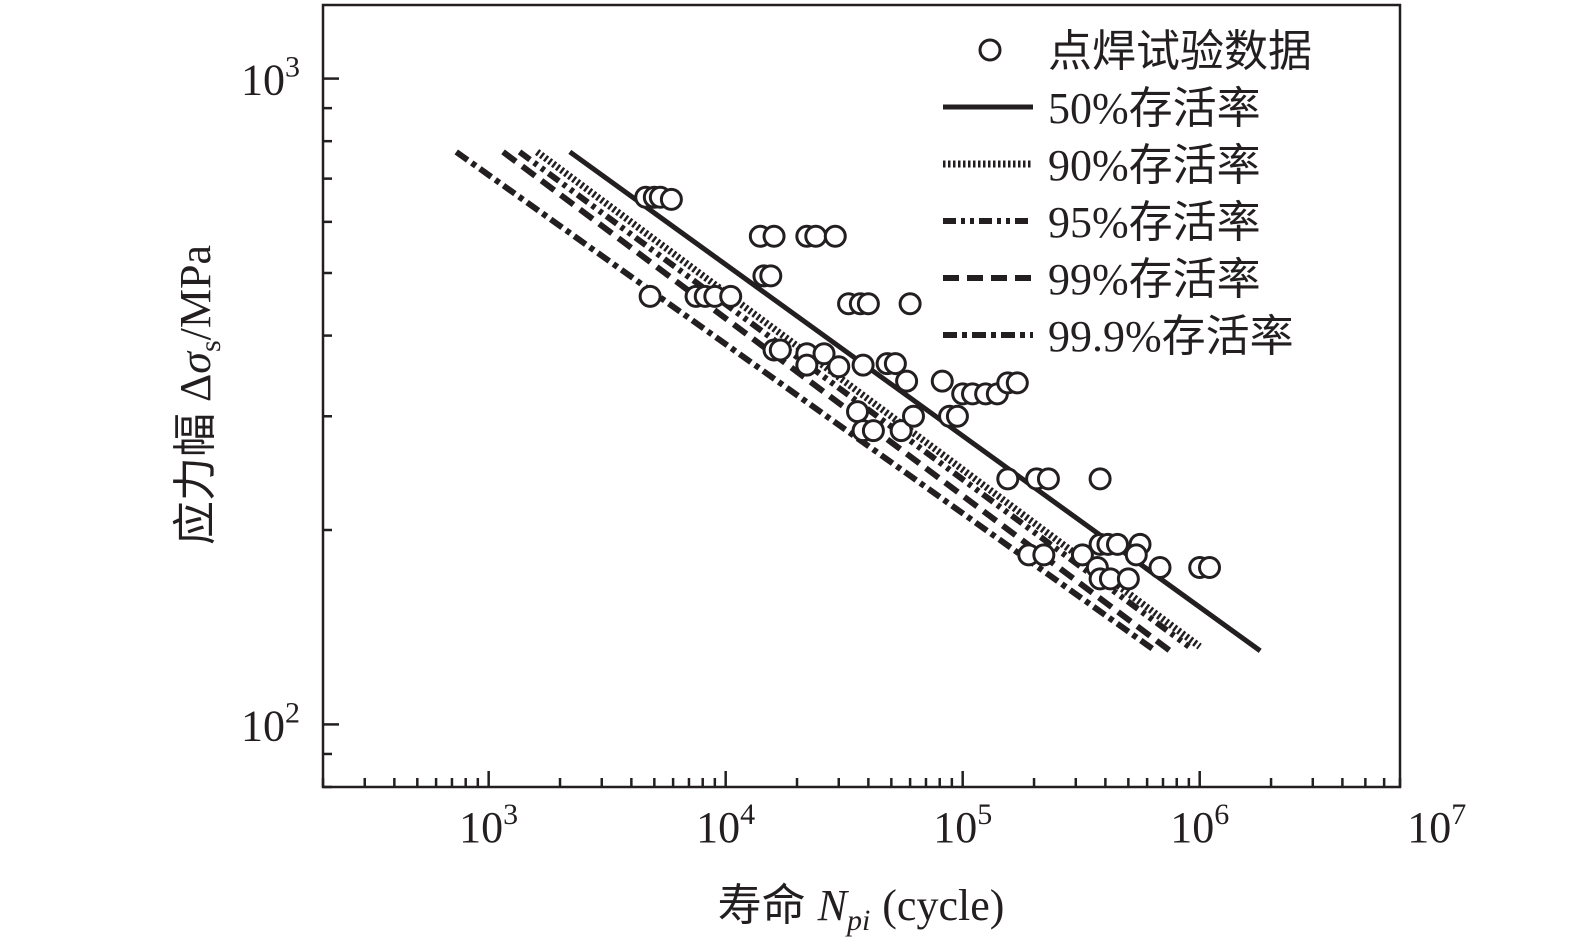 The height and width of the screenshot is (951, 1575). Describe the element at coordinates (893, 811) in the screenshot. I see `x-ticks-layer: 10³ 10⁴ 10⁵ 10⁶ 10⁷` at that location.